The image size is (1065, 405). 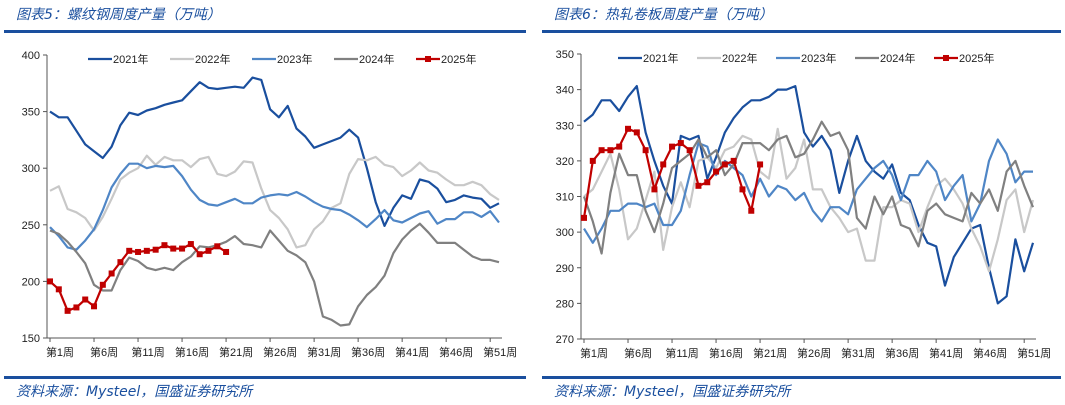 What do you see at coordinates (31, 226) in the screenshot?
I see `y-tick-label: 250` at bounding box center [31, 226].